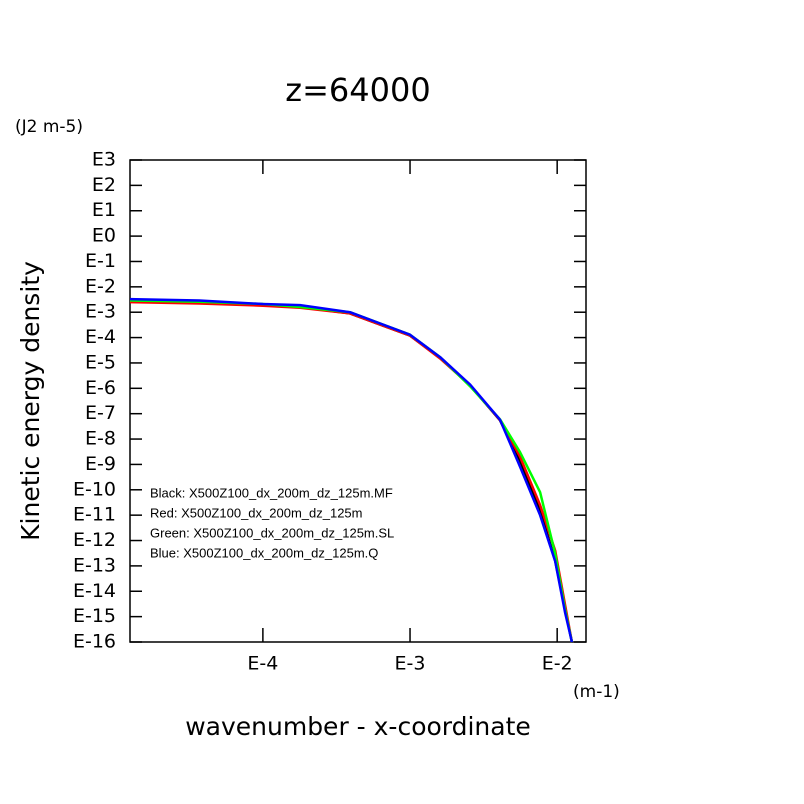  Describe the element at coordinates (272, 532) in the screenshot. I see `legend-entry: Green: X500Z100_dx_200m_dz_125m.SL` at that location.